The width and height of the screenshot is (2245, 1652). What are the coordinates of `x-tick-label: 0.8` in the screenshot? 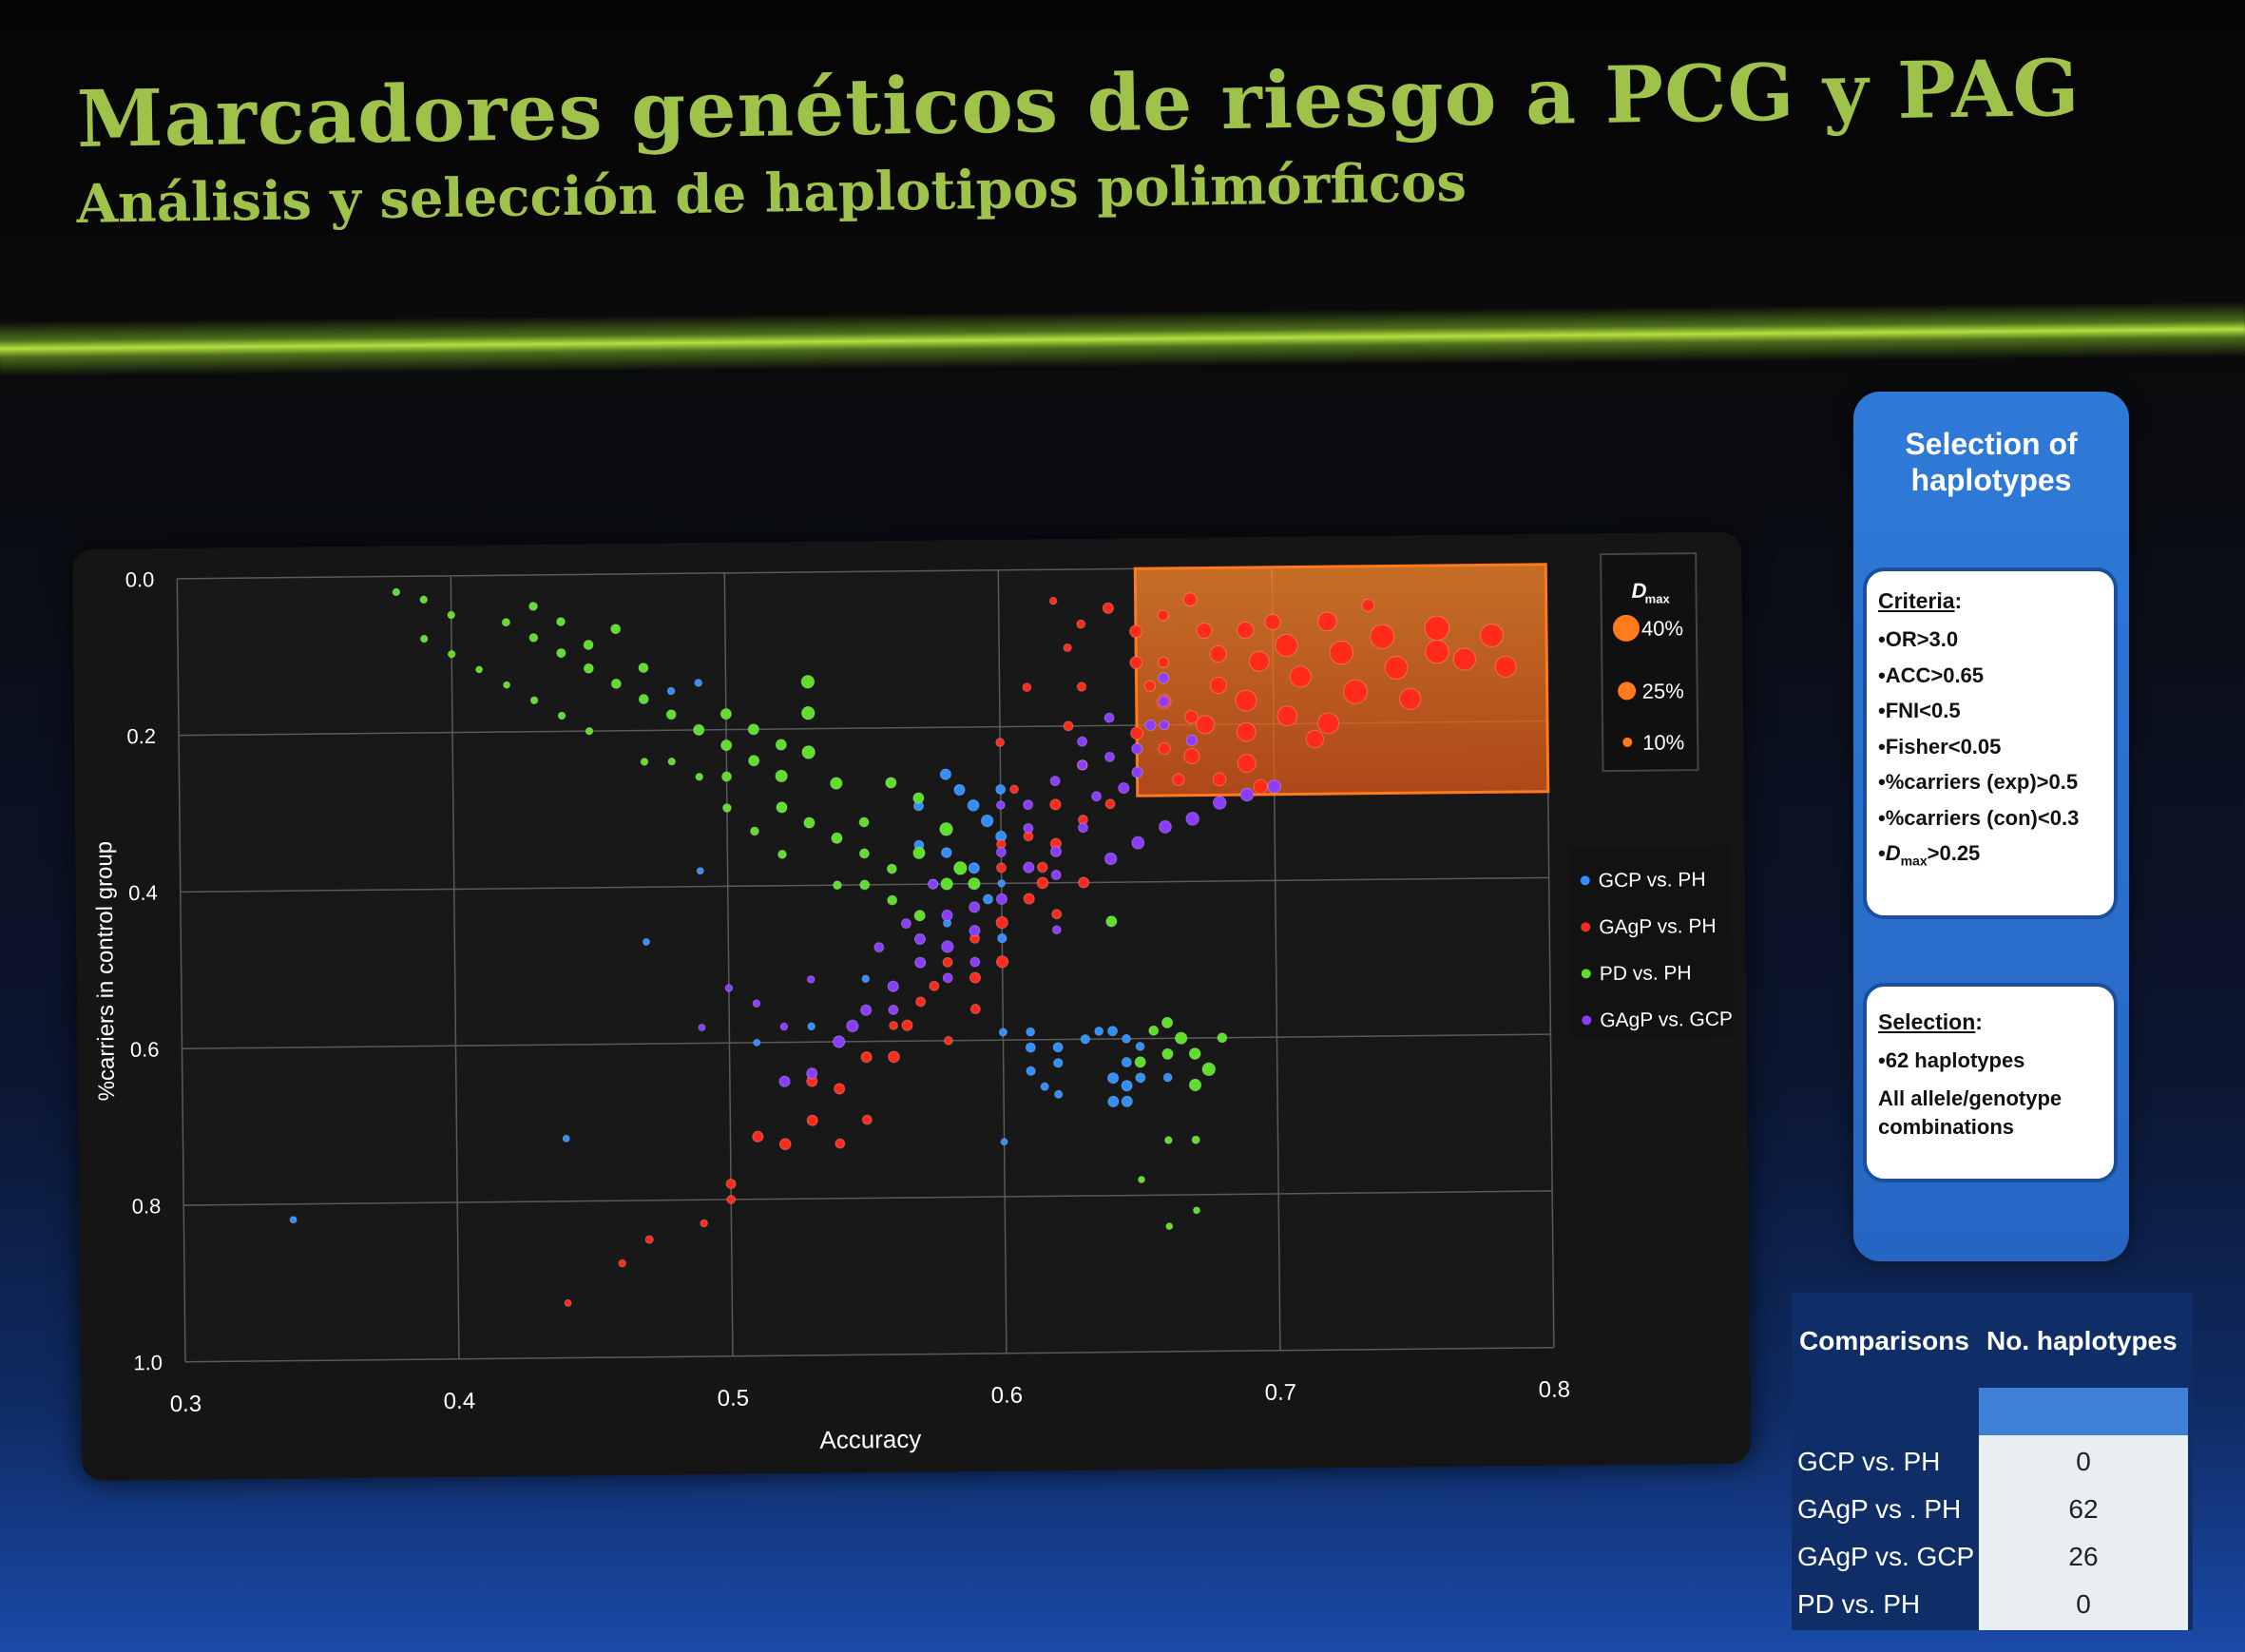 It's located at (1555, 1390).